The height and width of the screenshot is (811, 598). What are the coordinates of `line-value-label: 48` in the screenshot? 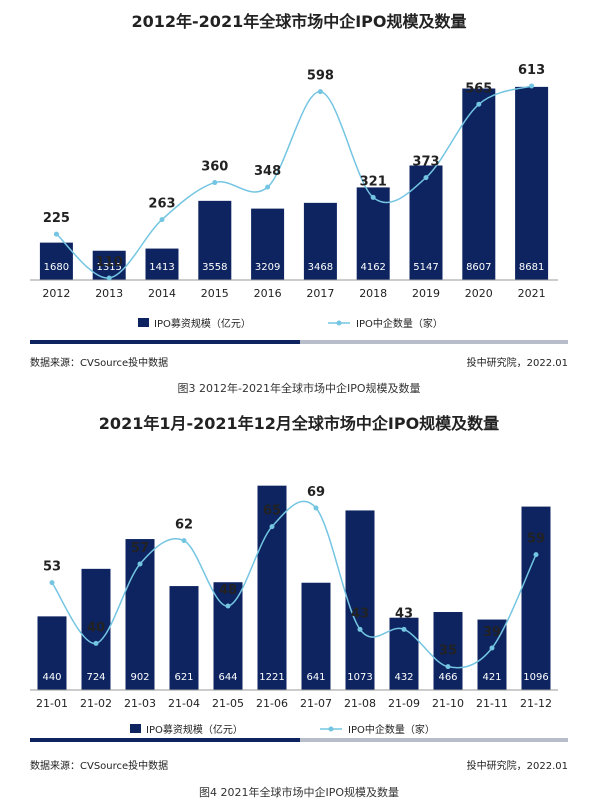 It's located at (228, 590).